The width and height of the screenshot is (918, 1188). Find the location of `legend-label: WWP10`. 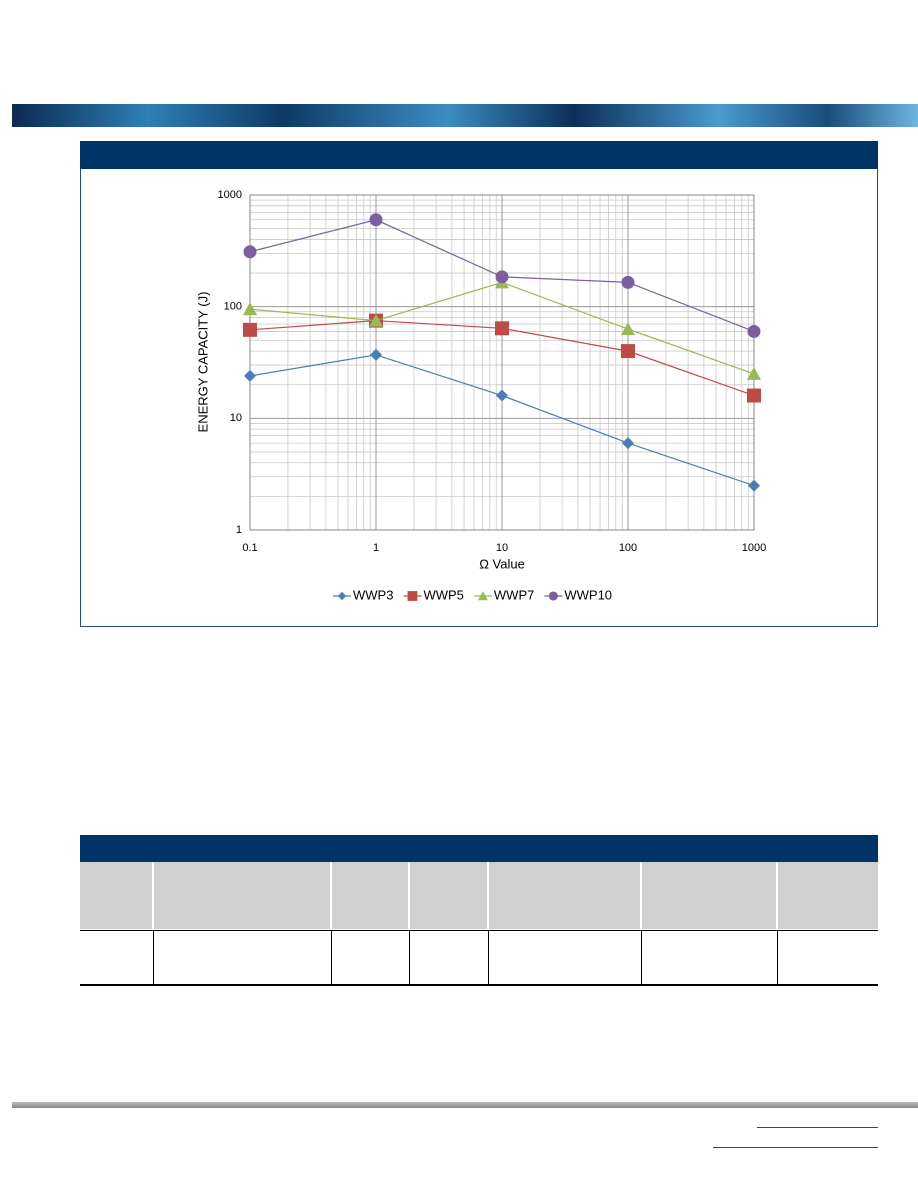

legend-label: WWP10 is located at coordinates (588, 594).